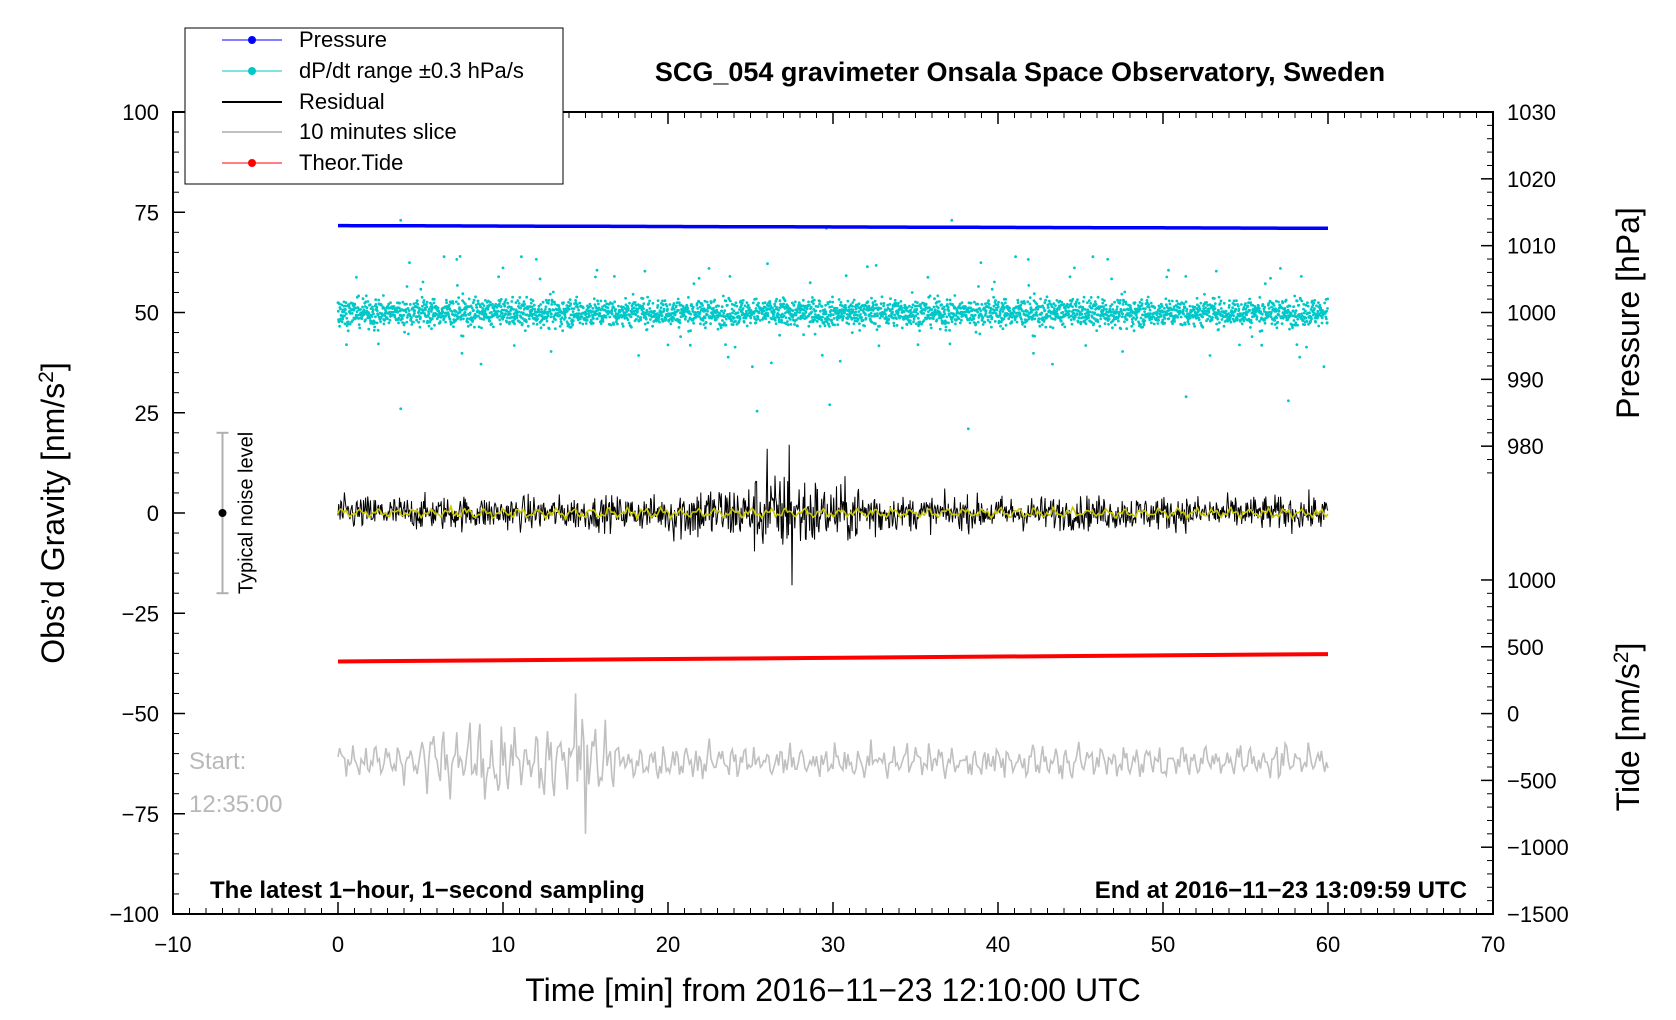 Image resolution: width=1676 pixels, height=1020 pixels. What do you see at coordinates (427, 890) in the screenshot?
I see `bottom-left-note: The latest 1−hour, 1−second sampling` at bounding box center [427, 890].